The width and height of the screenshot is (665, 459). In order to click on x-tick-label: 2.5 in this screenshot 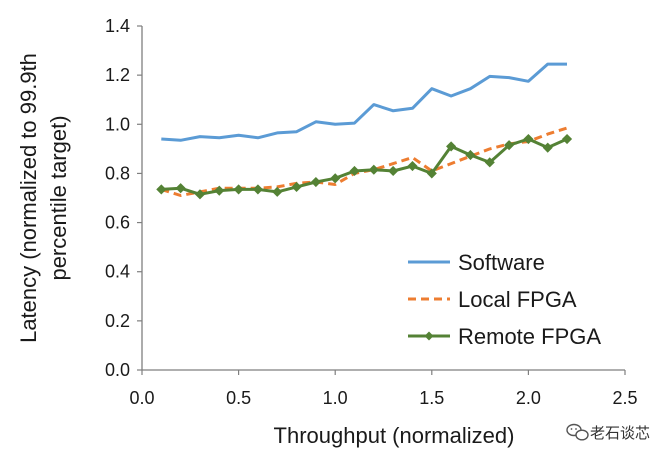, I will do `click(624, 398)`.